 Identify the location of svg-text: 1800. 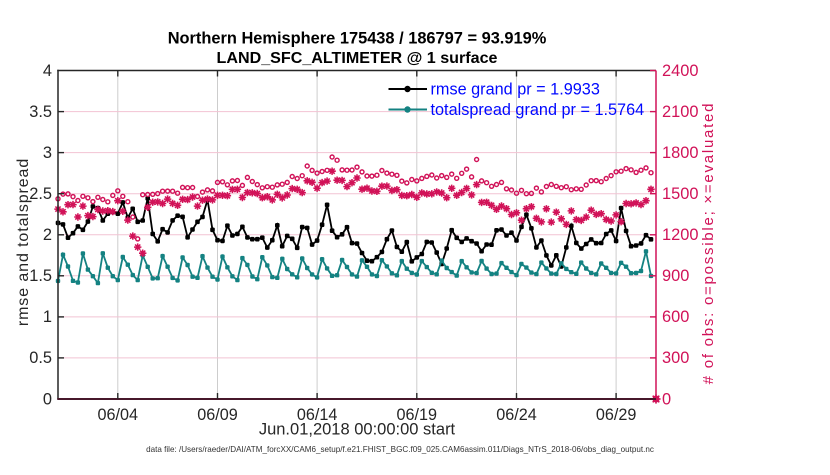
(680, 153).